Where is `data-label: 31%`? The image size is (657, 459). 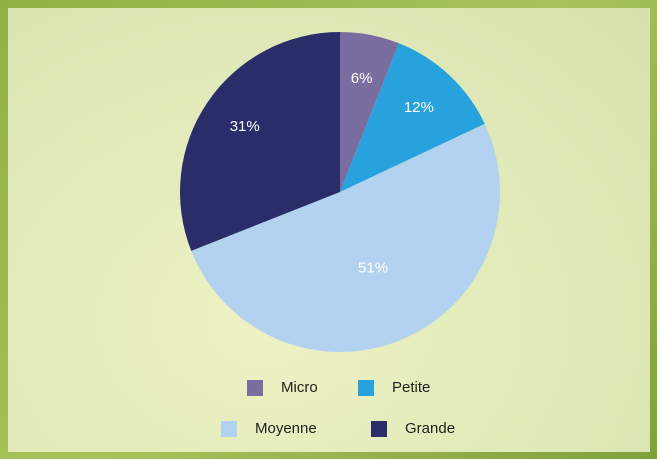
data-label: 31% is located at coordinates (245, 126).